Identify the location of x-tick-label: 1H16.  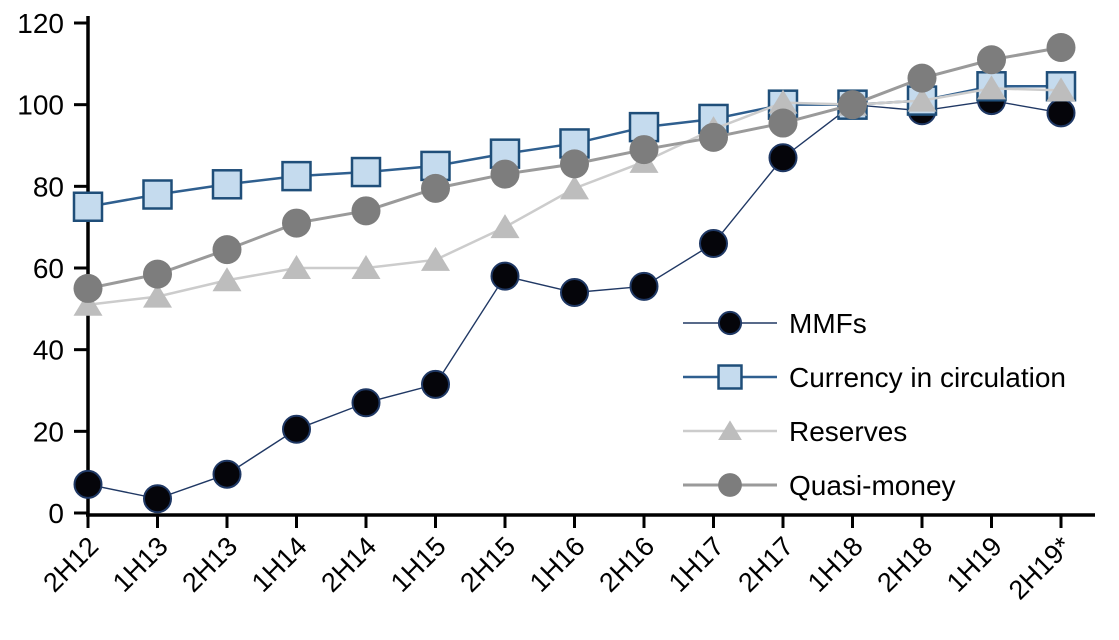
(557, 564).